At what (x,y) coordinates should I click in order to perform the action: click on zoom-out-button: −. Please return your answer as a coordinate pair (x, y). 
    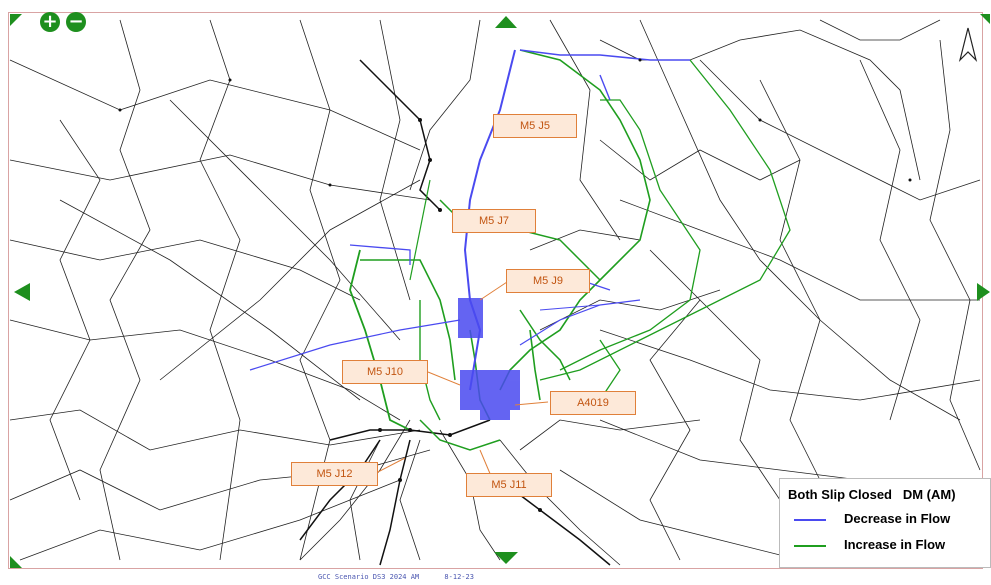
    Looking at the image, I should click on (76, 22).